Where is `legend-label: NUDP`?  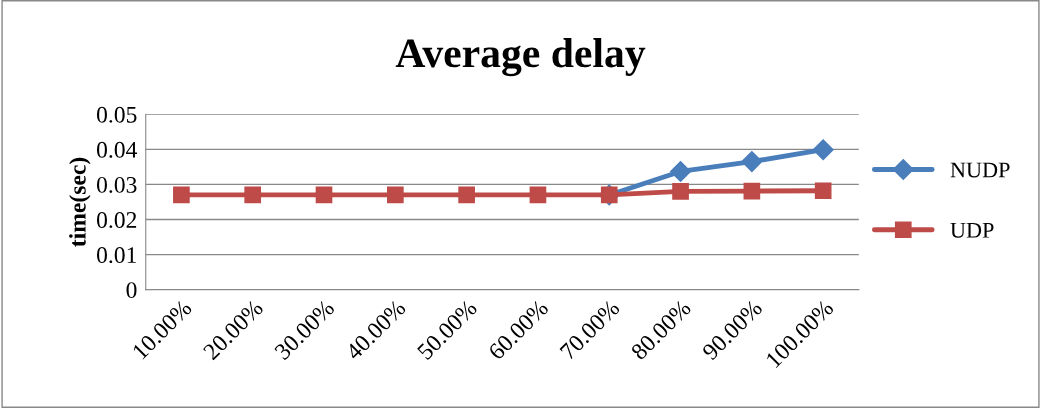 legend-label: NUDP is located at coordinates (980, 170).